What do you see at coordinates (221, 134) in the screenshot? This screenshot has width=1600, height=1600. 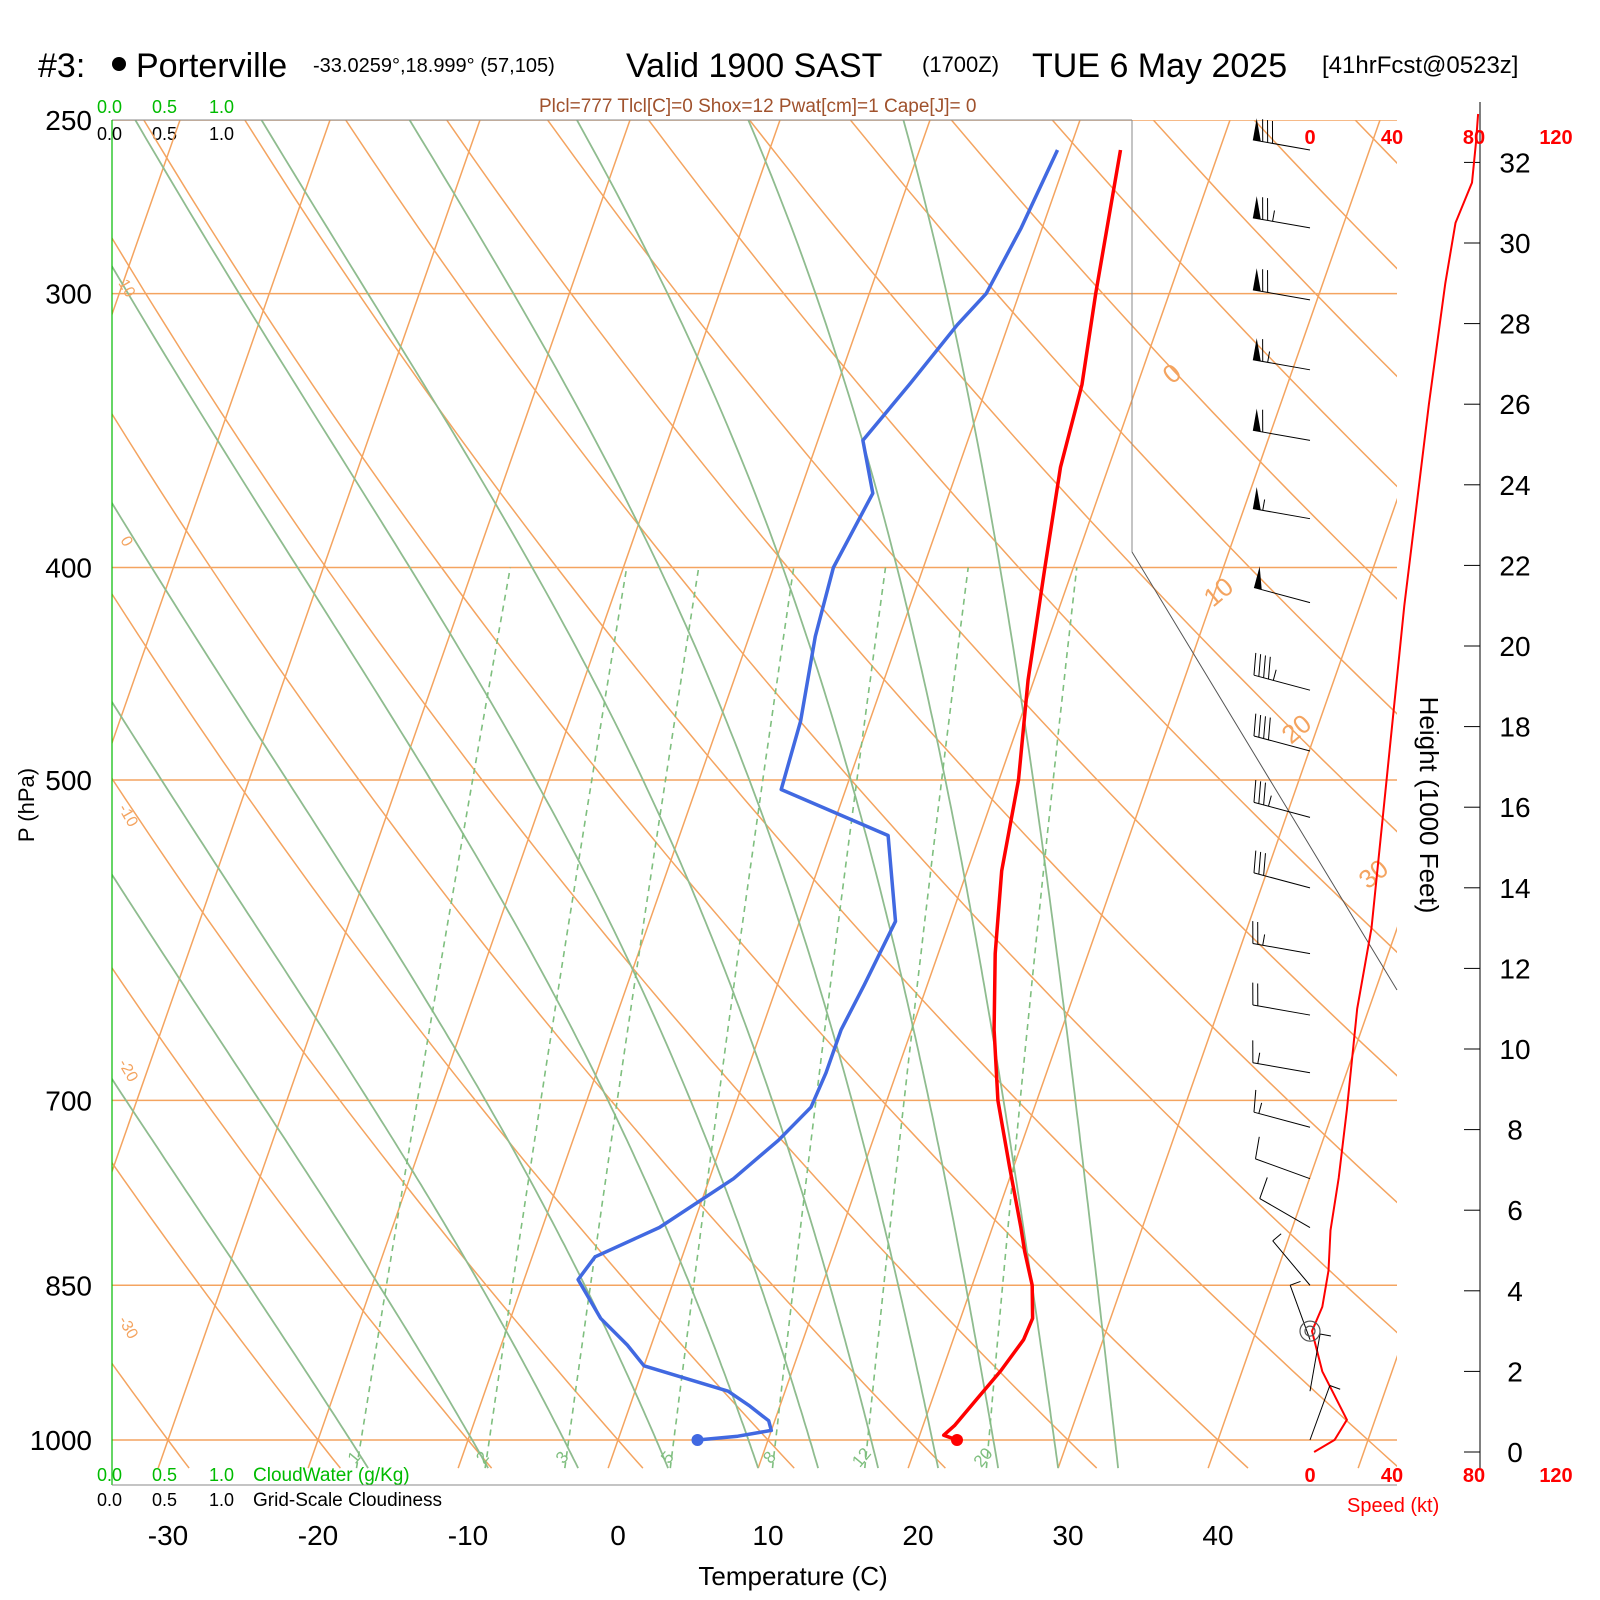 I see `cloudiness-scale-top-2: 1.0` at bounding box center [221, 134].